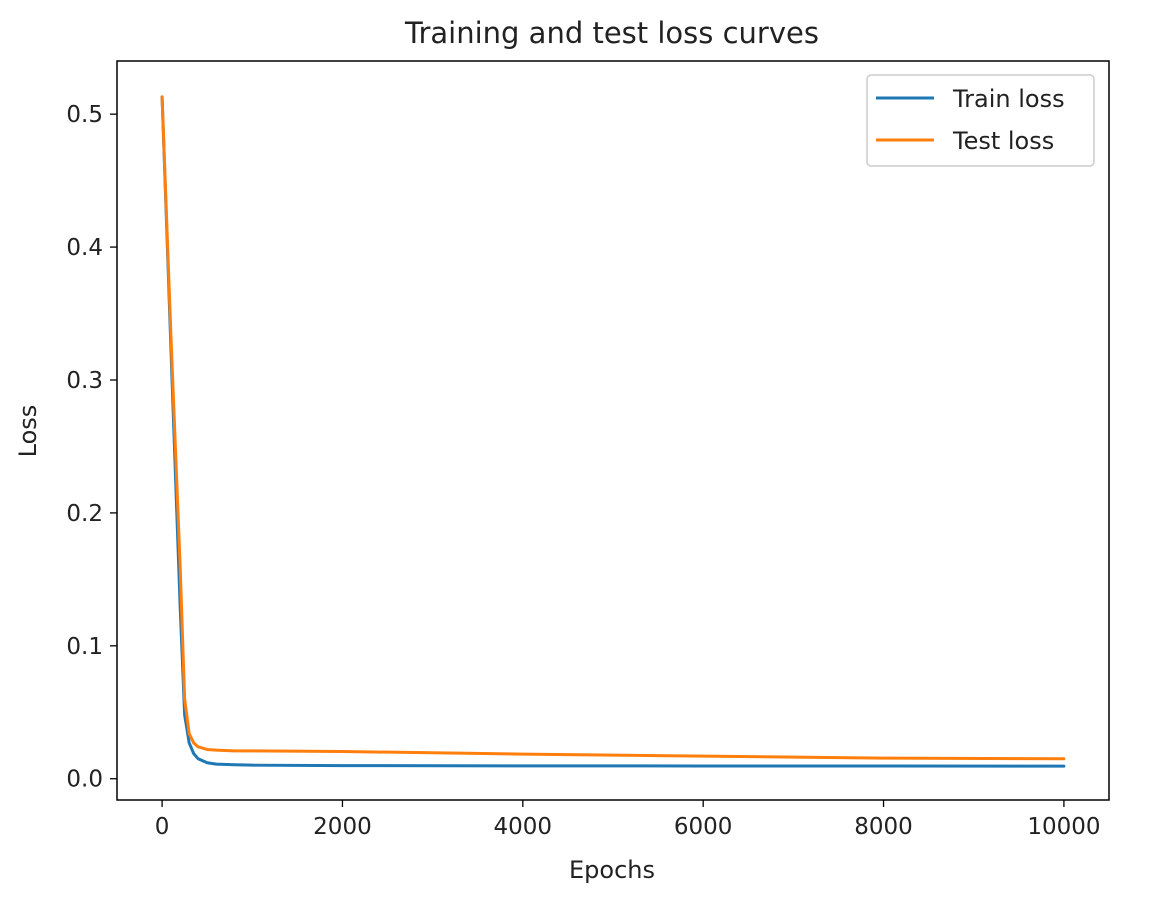  What do you see at coordinates (84, 381) in the screenshot?
I see `y-tick-label: 0.3` at bounding box center [84, 381].